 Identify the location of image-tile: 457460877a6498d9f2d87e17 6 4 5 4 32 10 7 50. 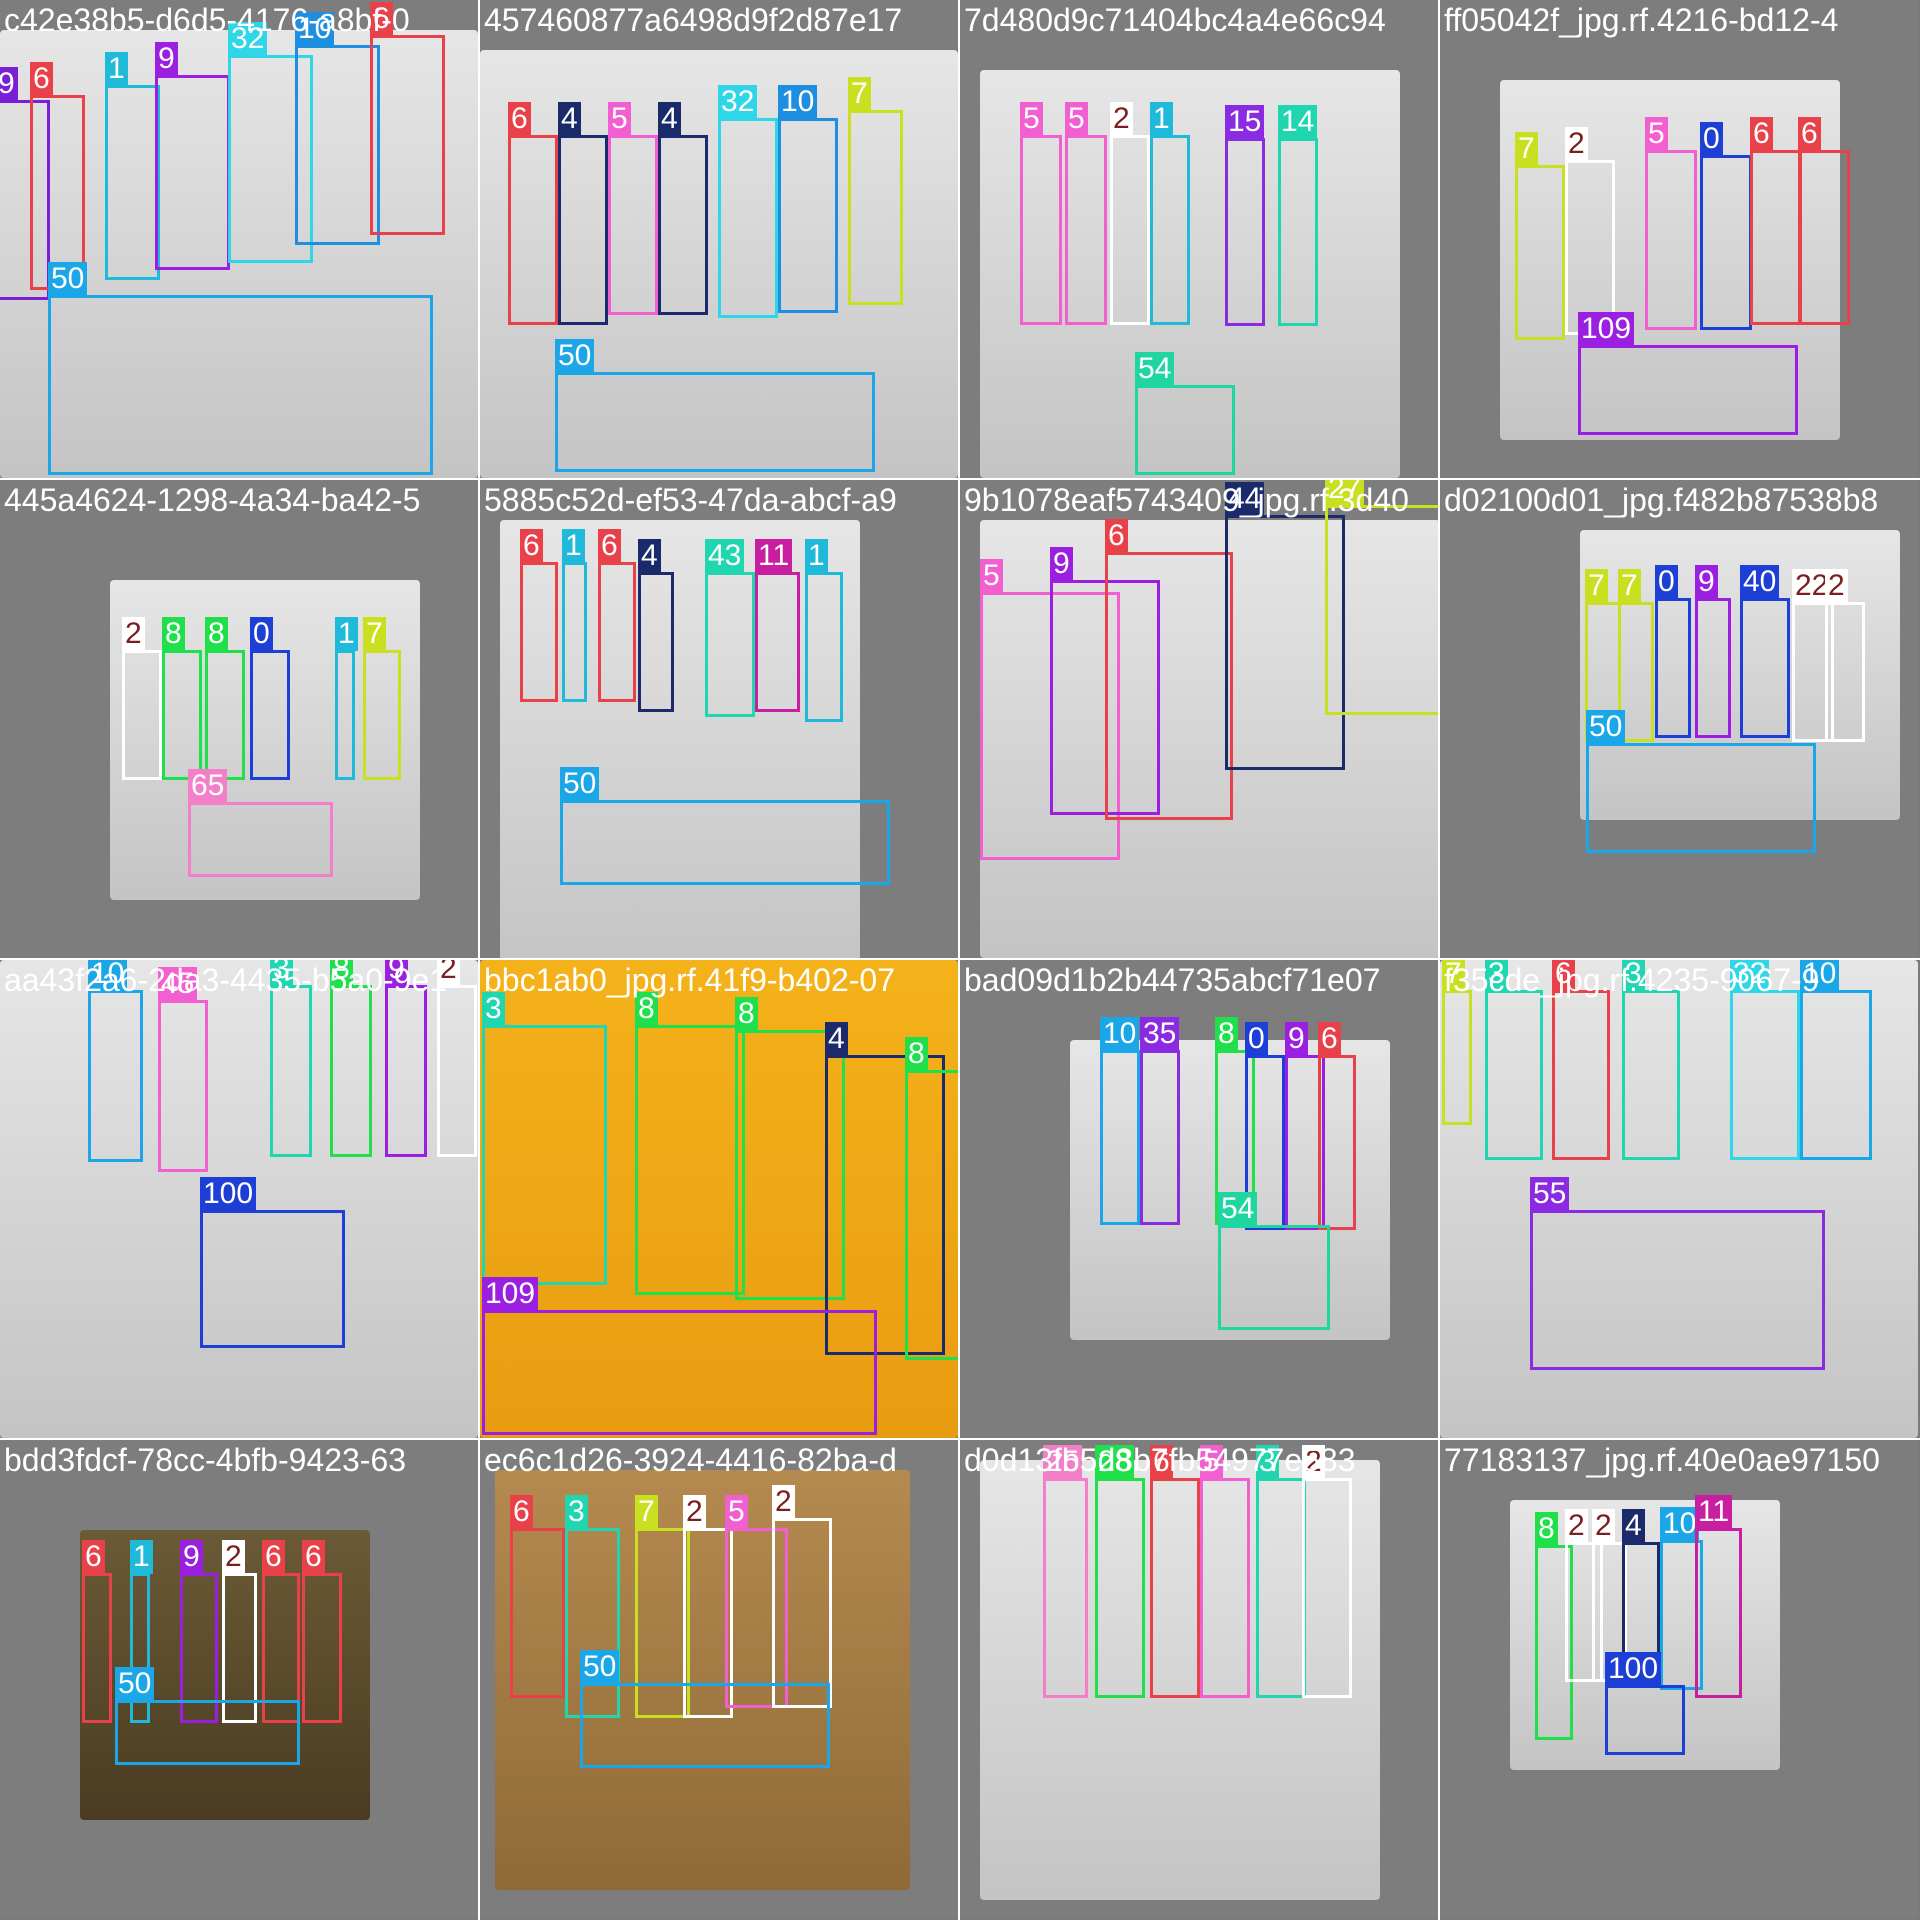
(719, 239).